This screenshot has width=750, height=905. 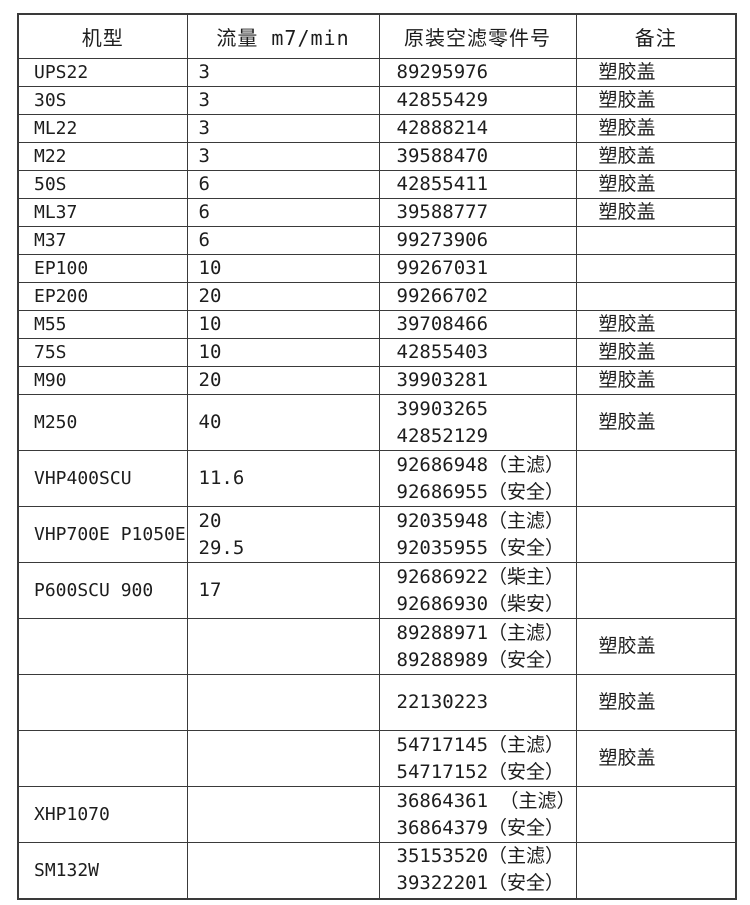 I want to click on flow-cell: 40, so click(x=283, y=422).